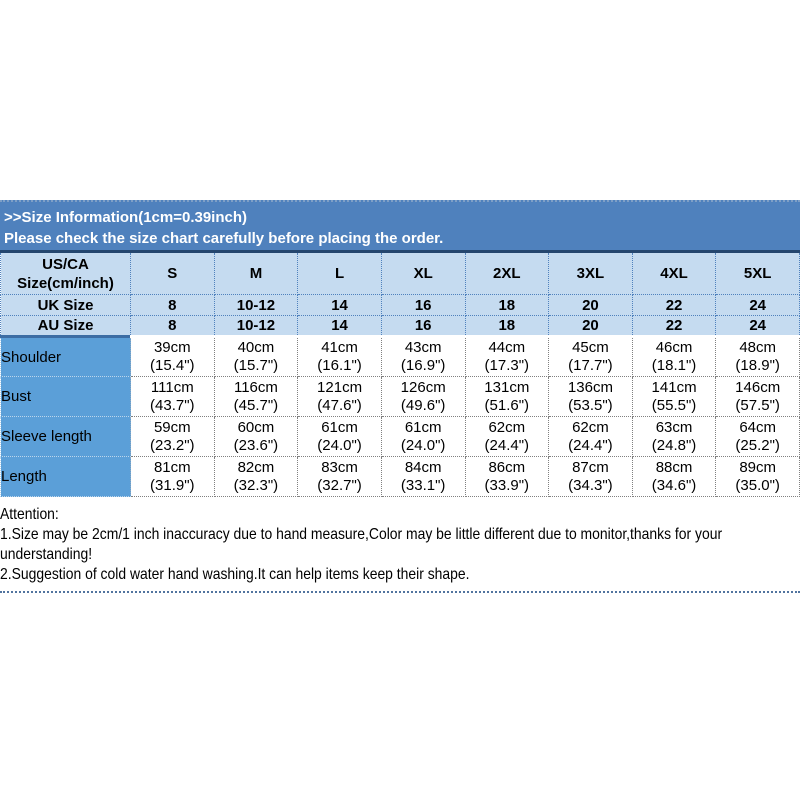 Image resolution: width=800 pixels, height=800 pixels. What do you see at coordinates (590, 405) in the screenshot?
I see `inch-value: (53.5")` at bounding box center [590, 405].